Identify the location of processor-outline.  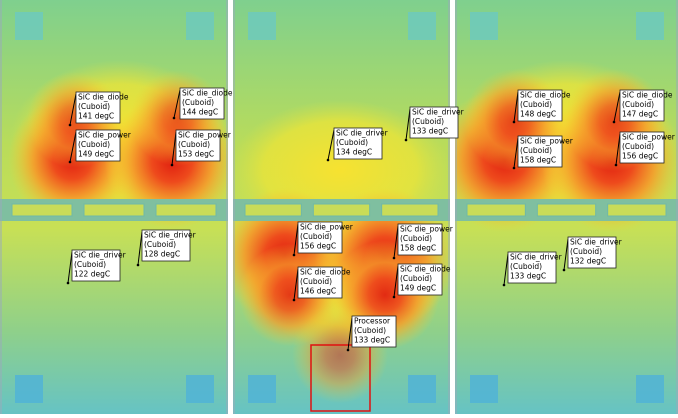
(340, 378).